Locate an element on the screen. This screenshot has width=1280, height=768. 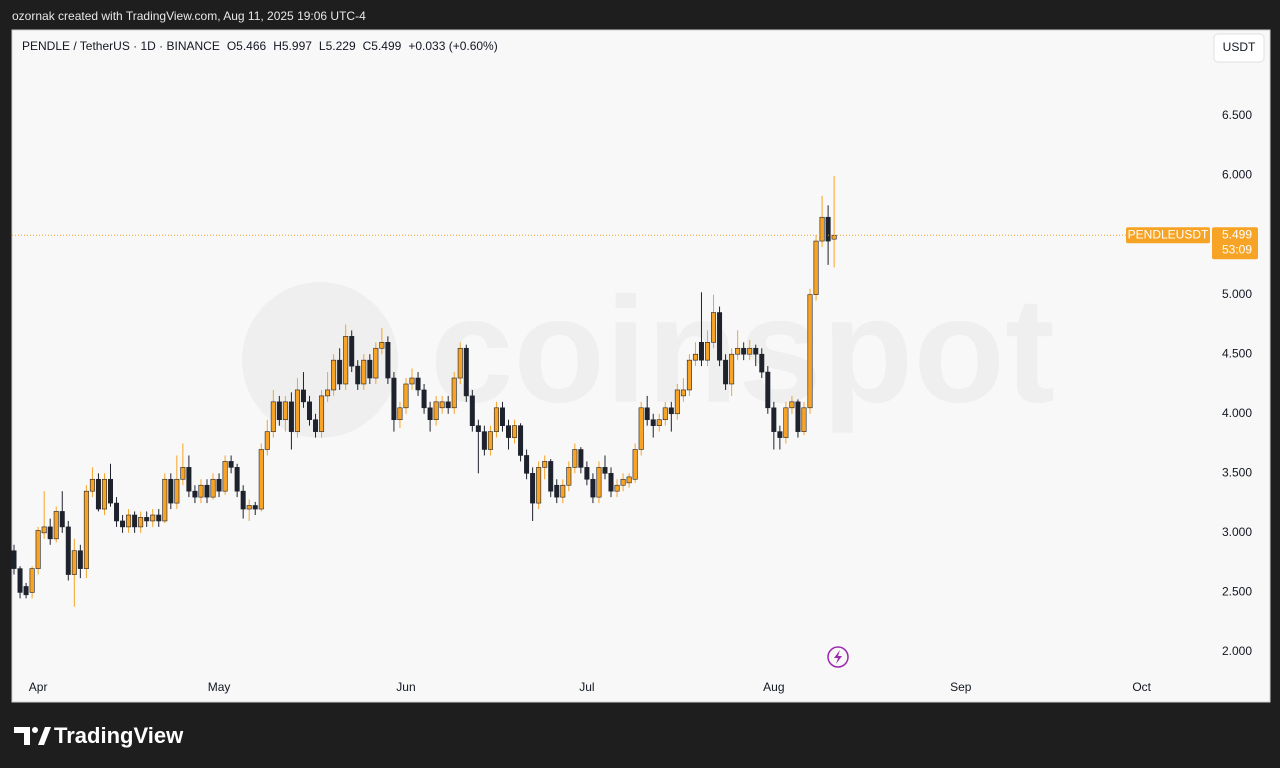
event-icon is located at coordinates (838, 657).